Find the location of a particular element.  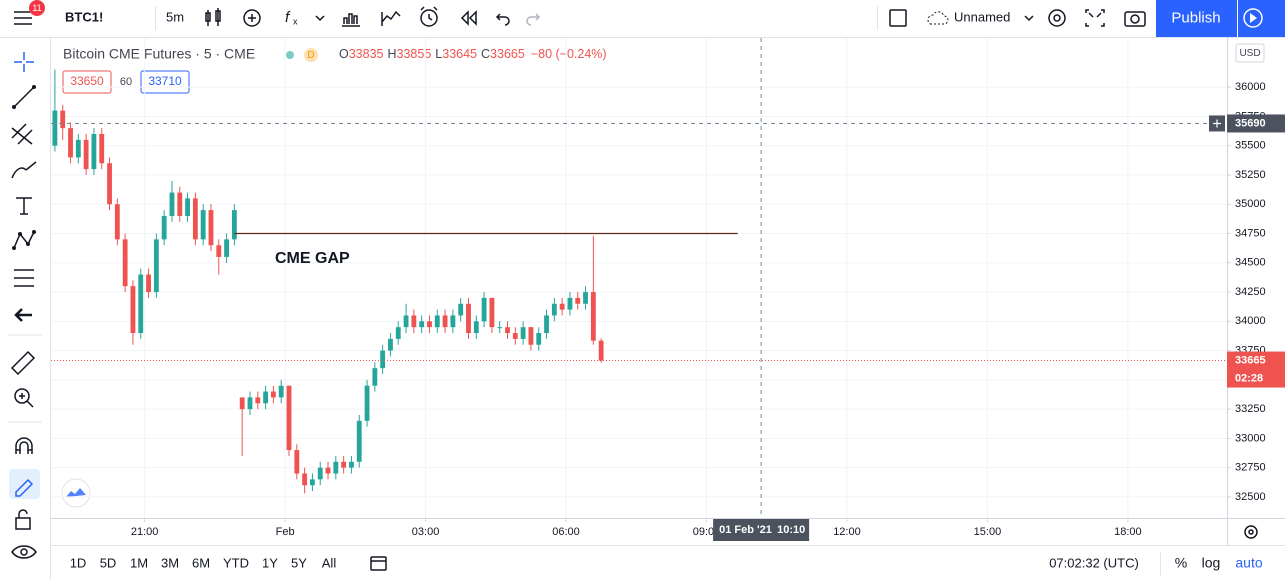

crosshair-price: 35690 is located at coordinates (1250, 123).